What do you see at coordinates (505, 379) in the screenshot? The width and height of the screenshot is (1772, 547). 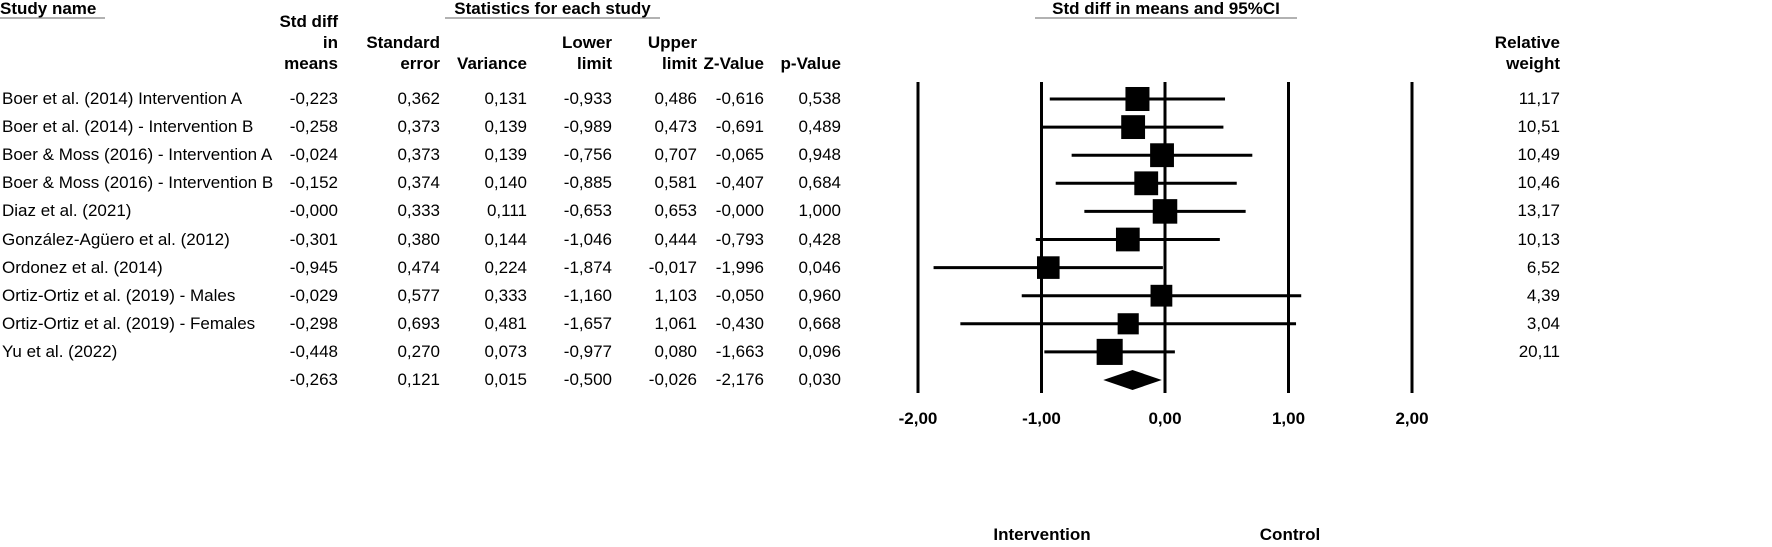 I see `cell-value: 0,015` at bounding box center [505, 379].